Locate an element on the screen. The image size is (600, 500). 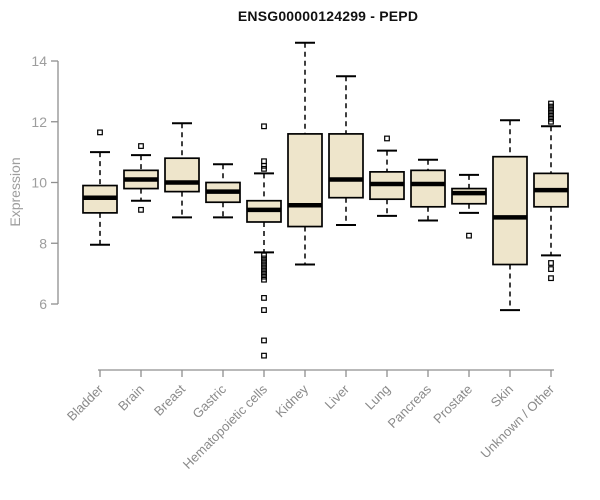
x-tick-label: Unknown / Other is located at coordinates (518, 421).